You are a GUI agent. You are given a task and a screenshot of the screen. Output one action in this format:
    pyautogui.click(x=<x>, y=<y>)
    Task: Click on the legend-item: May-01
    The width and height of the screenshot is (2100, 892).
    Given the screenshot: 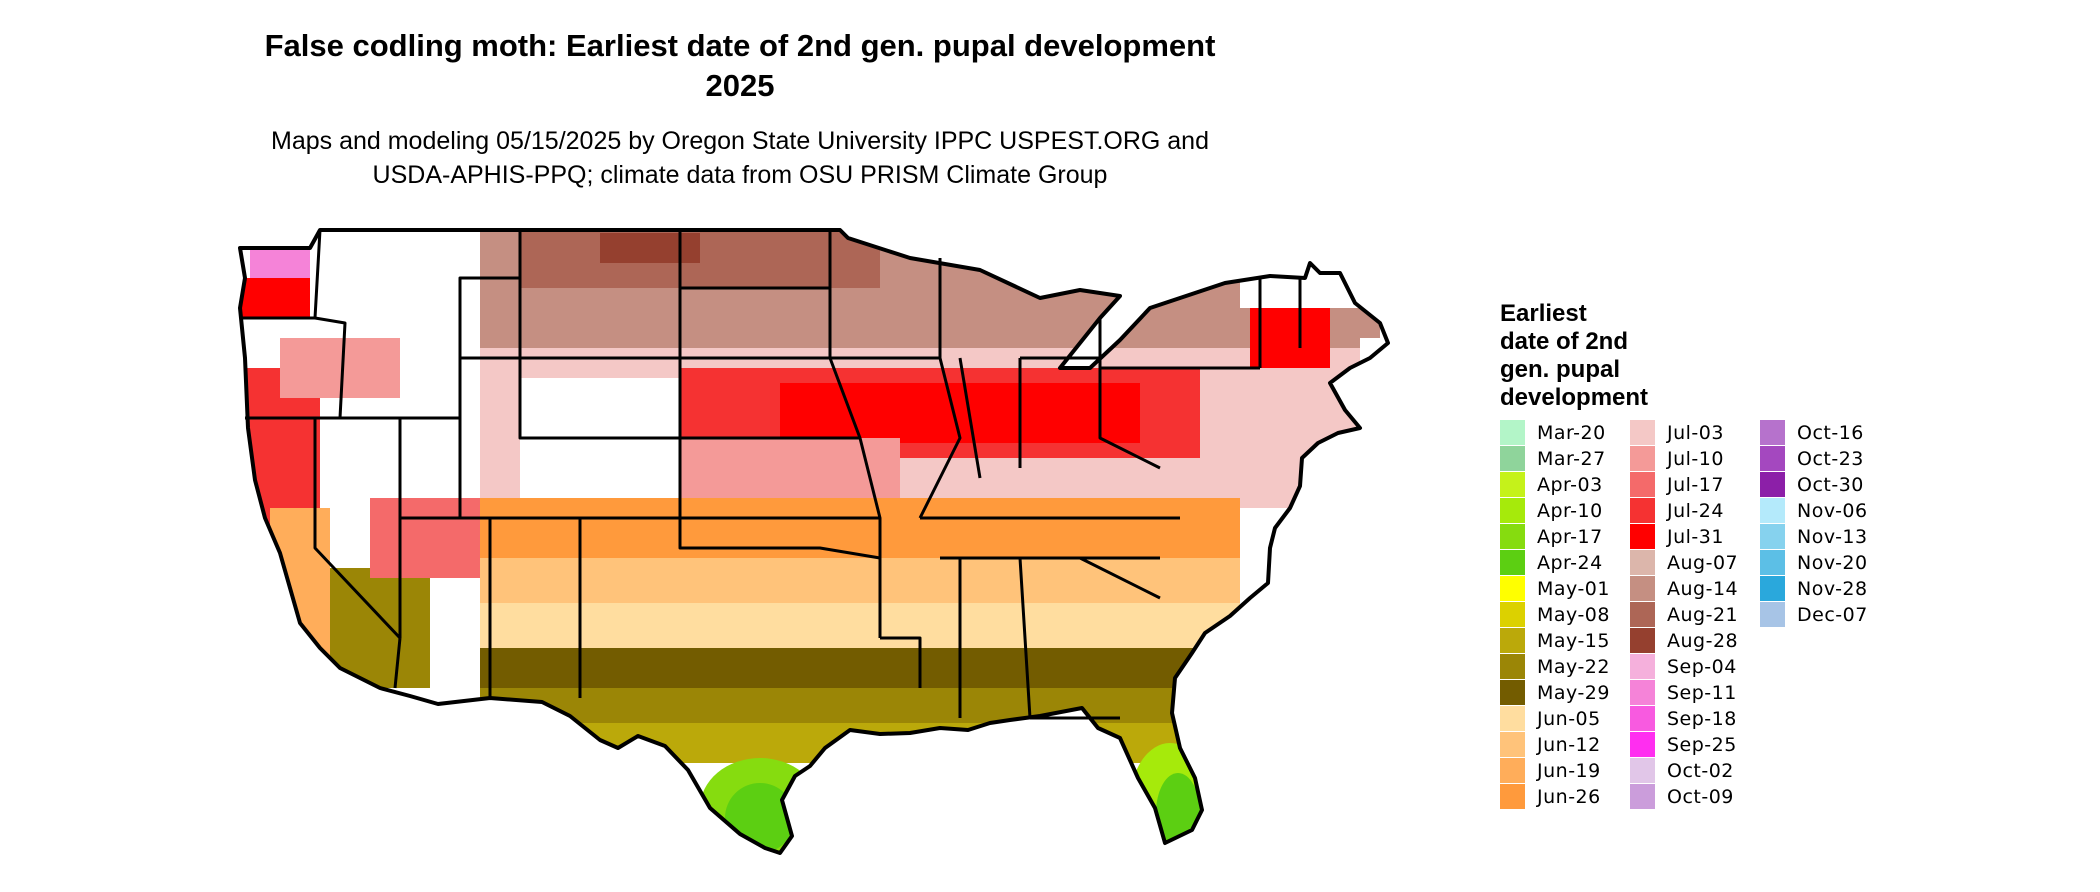 What is the action you would take?
    pyautogui.click(x=1555, y=588)
    